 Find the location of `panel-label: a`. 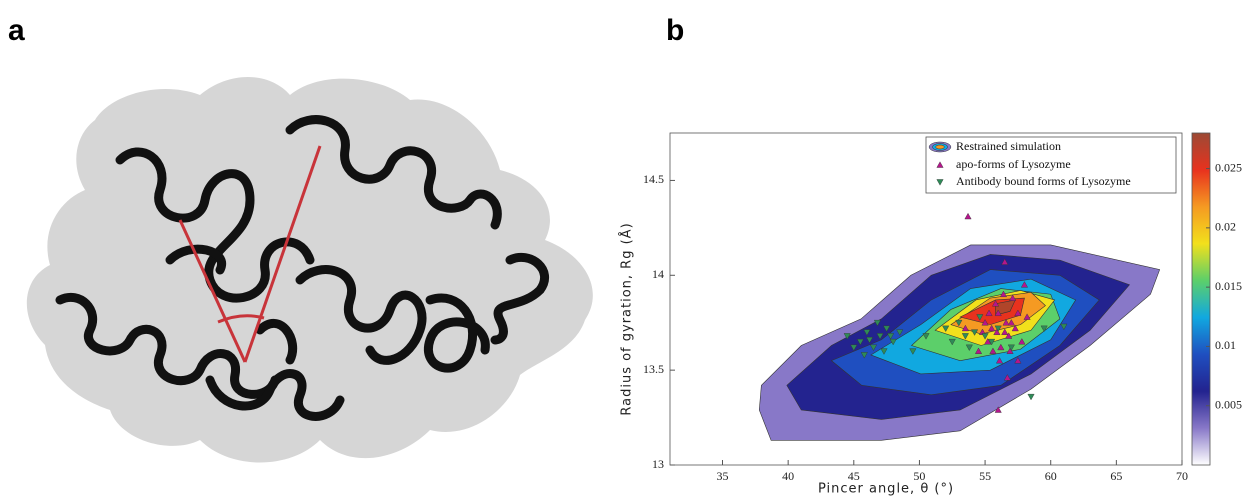

panel-label: a is located at coordinates (16, 30).